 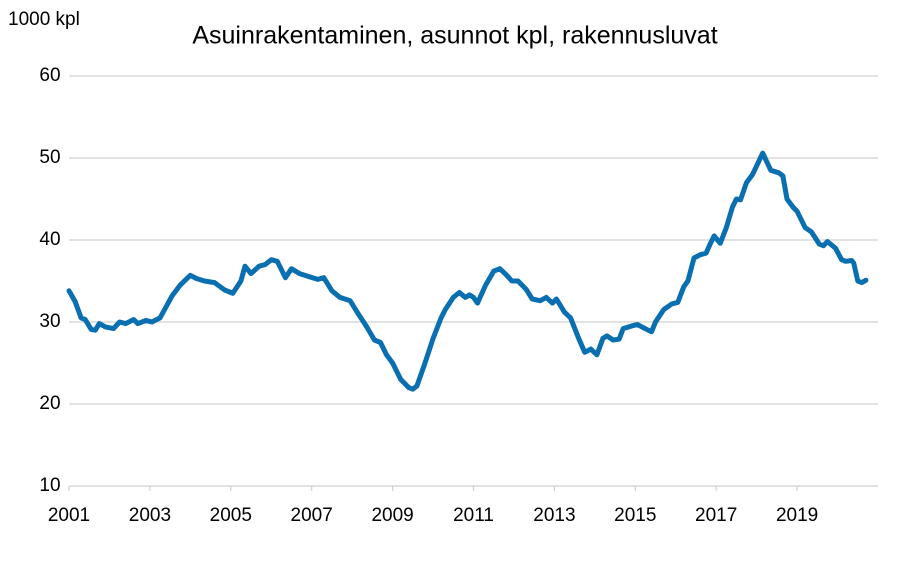 I want to click on x-tick-label: 2017, so click(x=716, y=515).